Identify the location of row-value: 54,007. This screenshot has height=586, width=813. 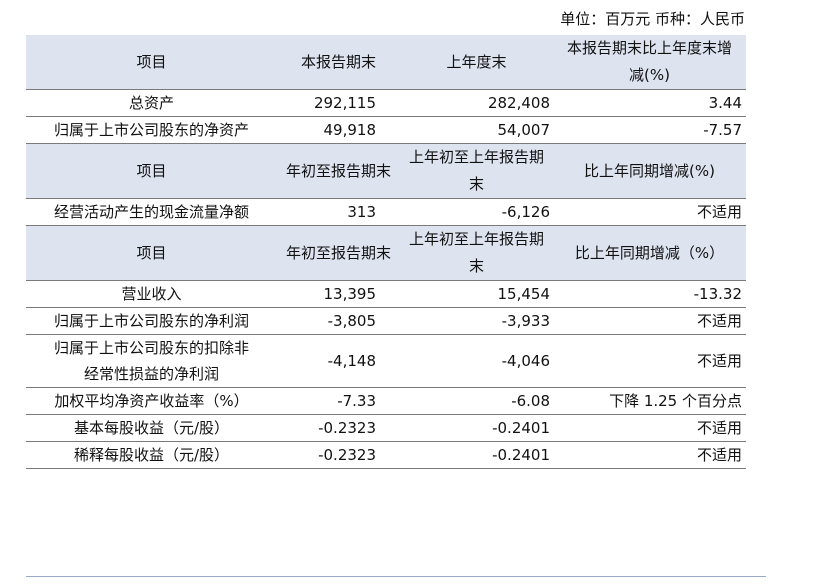
(476, 130).